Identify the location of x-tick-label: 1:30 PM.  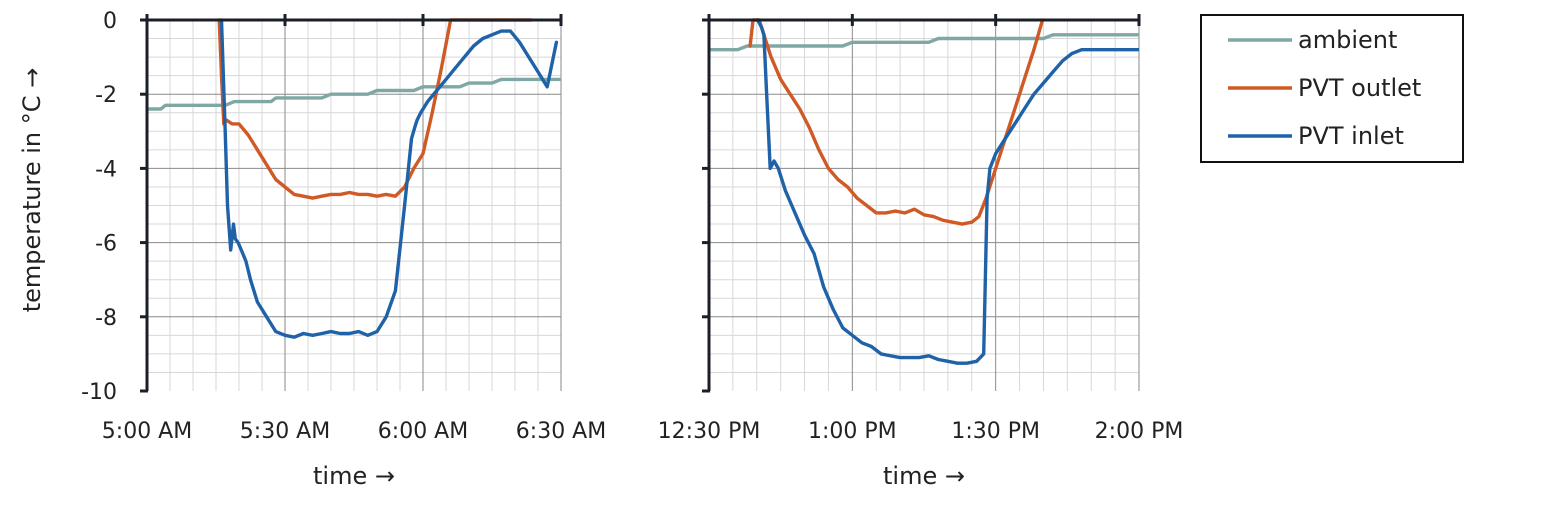
(995, 431).